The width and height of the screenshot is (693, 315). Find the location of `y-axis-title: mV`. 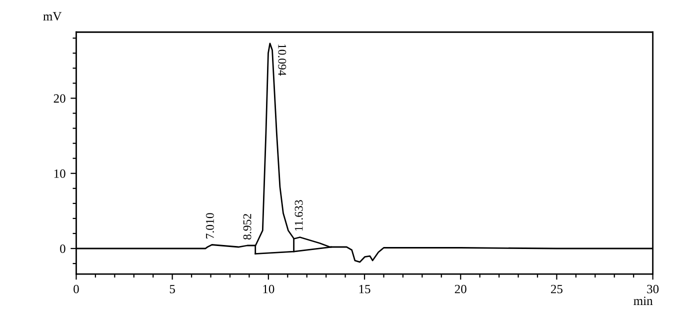

y-axis-title: mV is located at coordinates (52, 16).